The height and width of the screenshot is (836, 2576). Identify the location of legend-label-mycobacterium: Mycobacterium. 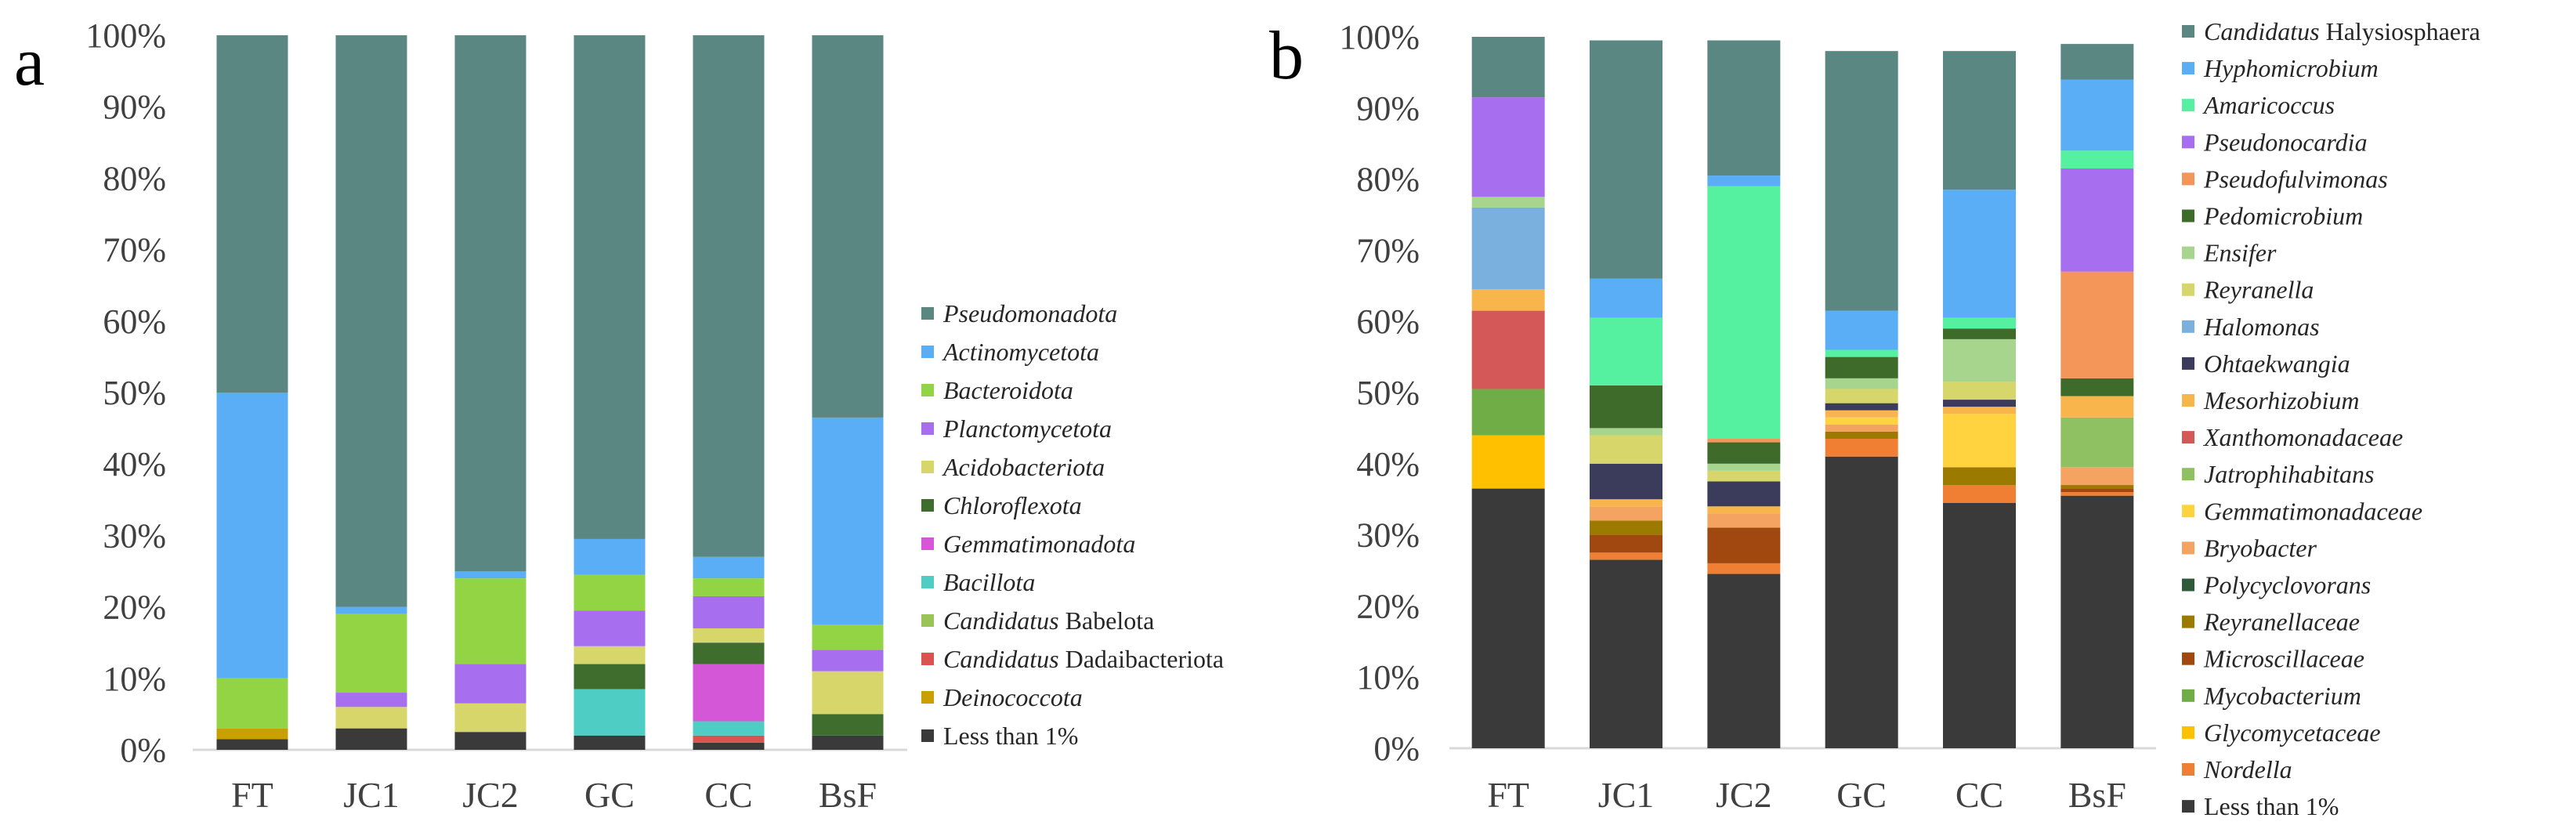
(2282, 696).